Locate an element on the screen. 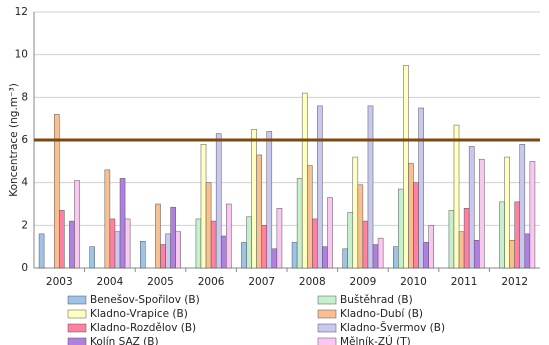 This screenshot has height=345, width=549. legend-label: Kladno-Dubí (B) is located at coordinates (381, 314).